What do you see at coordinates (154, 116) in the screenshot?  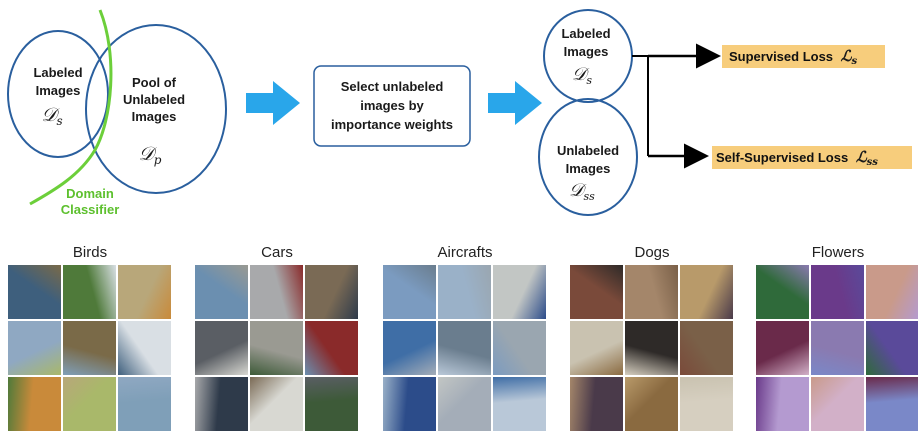 I see `pool-set-label-line3: Images` at bounding box center [154, 116].